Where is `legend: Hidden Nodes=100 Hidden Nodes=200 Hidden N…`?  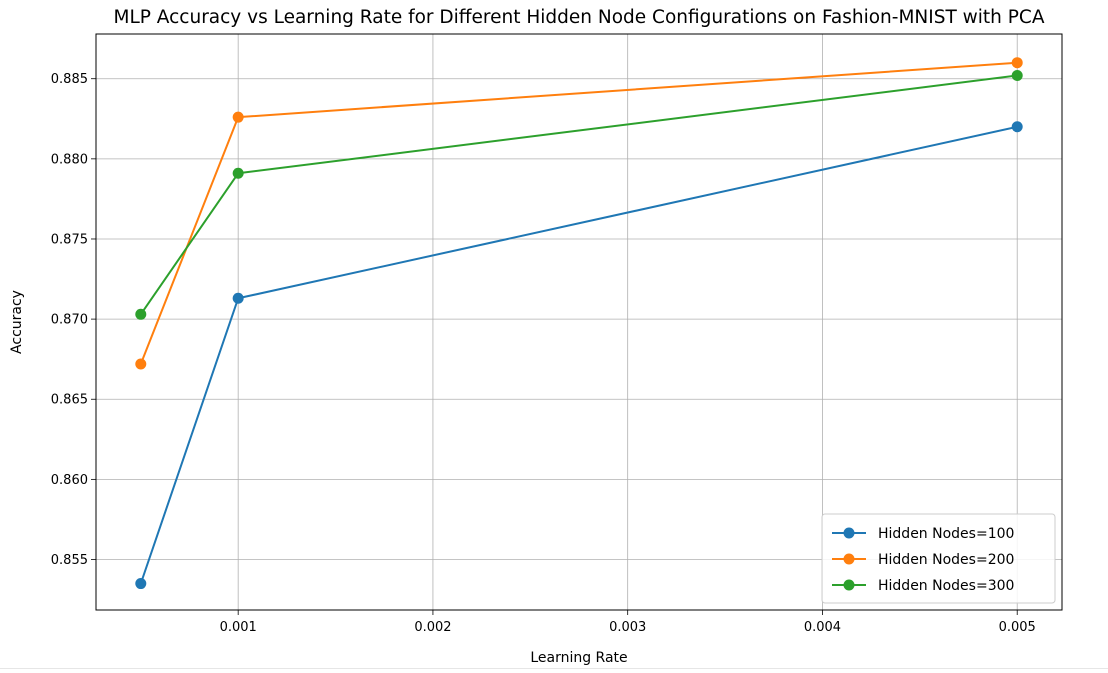 legend: Hidden Nodes=100 Hidden Nodes=200 Hidden N… is located at coordinates (938, 558).